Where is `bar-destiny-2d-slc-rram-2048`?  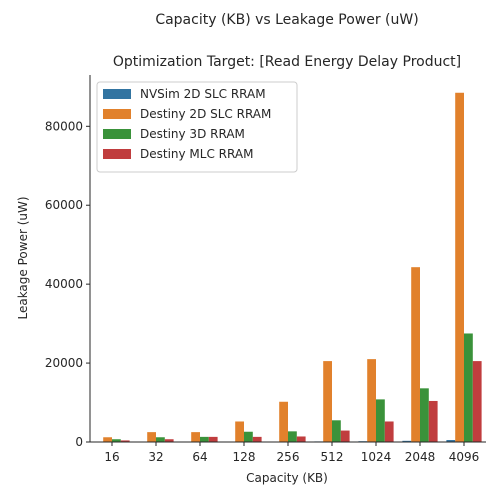 bar-destiny-2d-slc-rram-2048 is located at coordinates (415, 354).